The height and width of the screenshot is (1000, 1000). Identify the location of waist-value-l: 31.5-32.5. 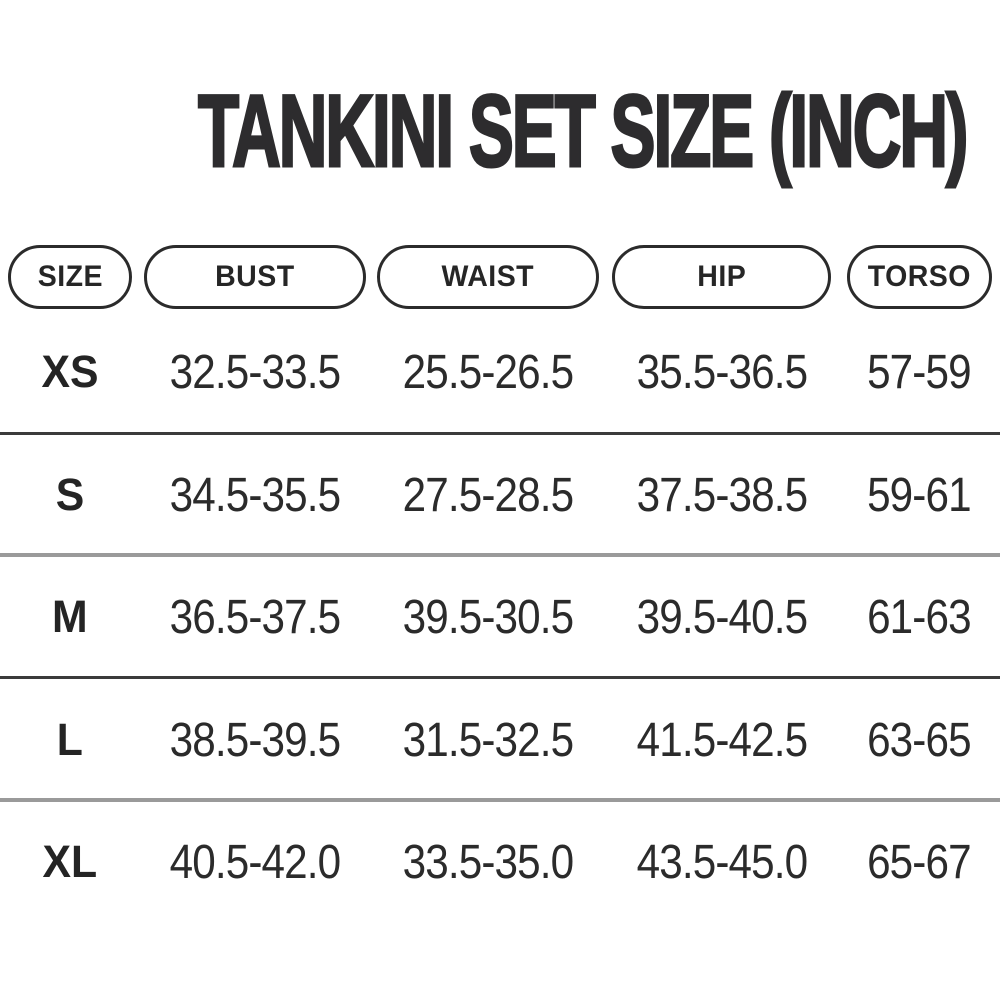
(487, 740).